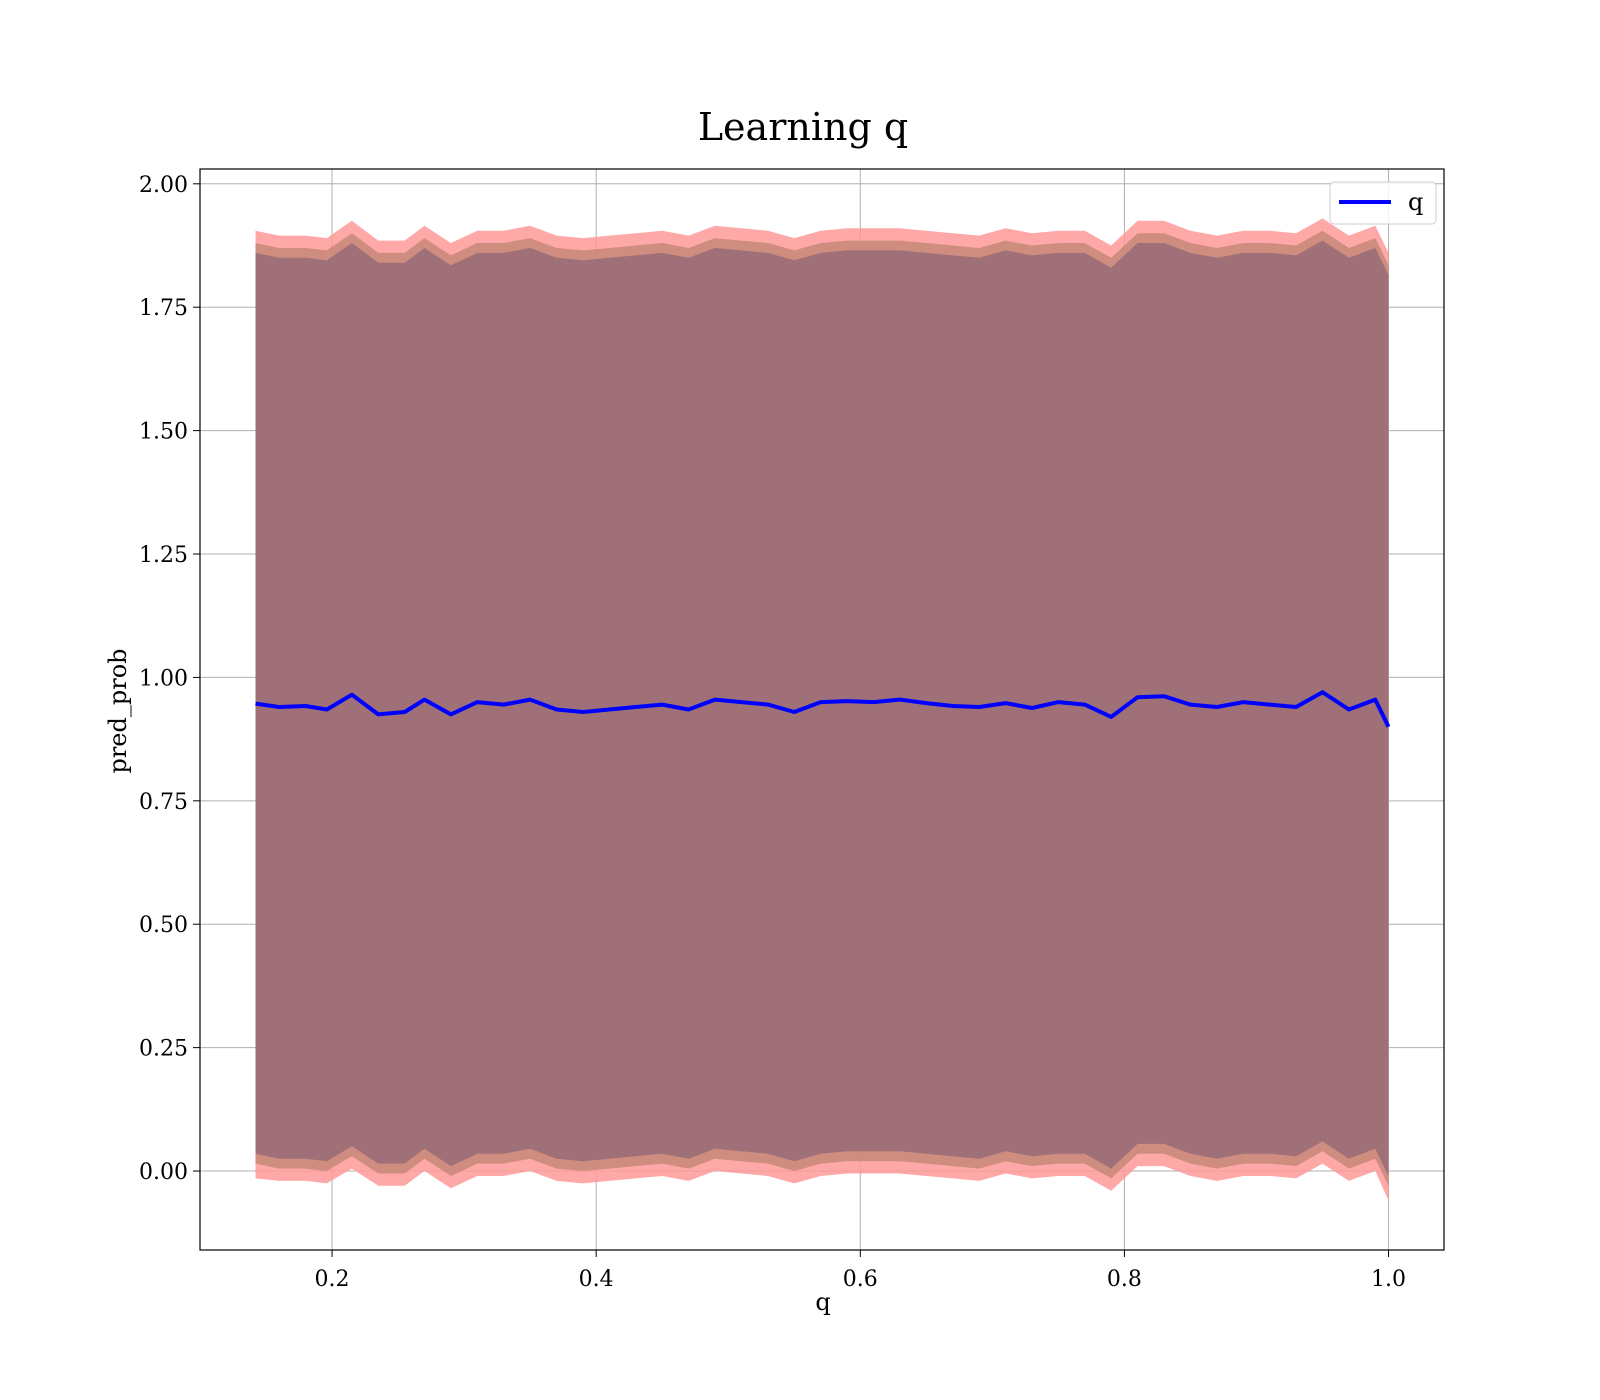 The height and width of the screenshot is (1400, 1600). Describe the element at coordinates (332, 1279) in the screenshot. I see `x-tick-label: 0.2` at that location.